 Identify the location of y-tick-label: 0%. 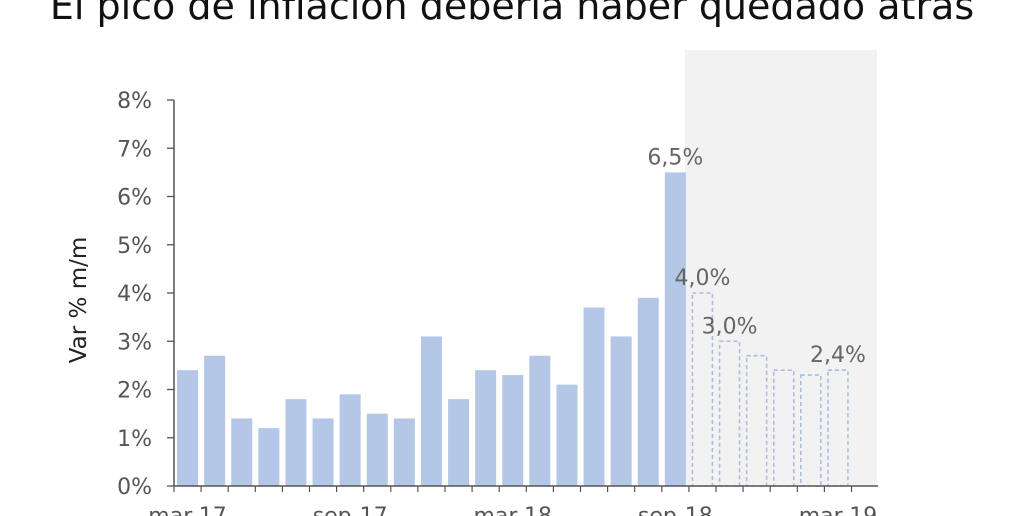
(134, 487).